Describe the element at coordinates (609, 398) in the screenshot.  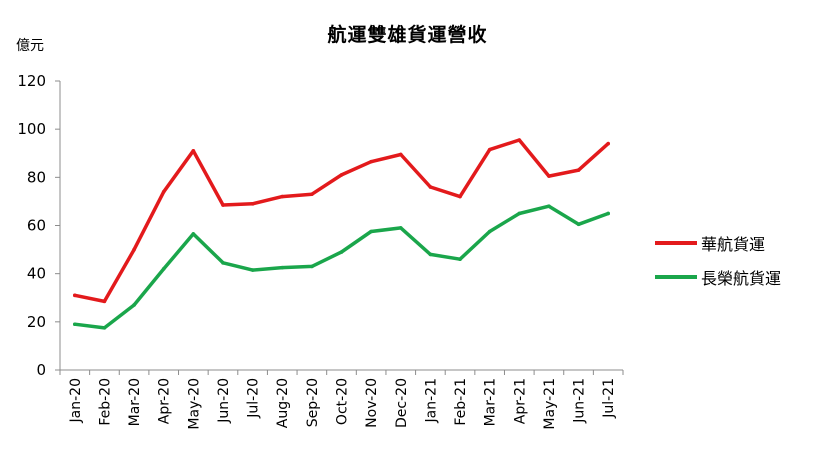
I see `x-tick-label: Jul-21` at that location.